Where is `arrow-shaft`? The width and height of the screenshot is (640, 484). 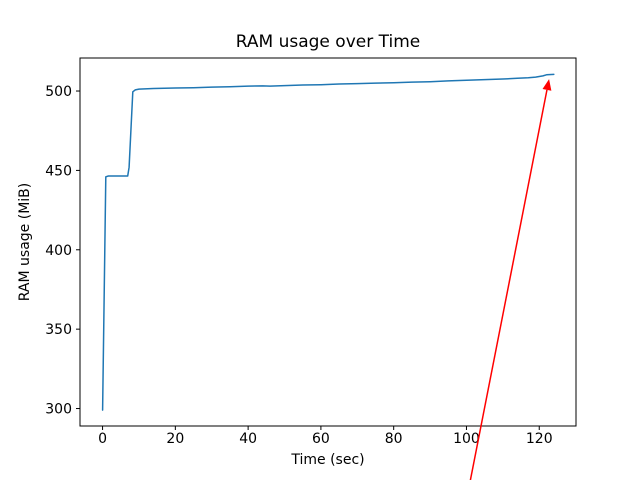 arrow-shaft is located at coordinates (508, 285).